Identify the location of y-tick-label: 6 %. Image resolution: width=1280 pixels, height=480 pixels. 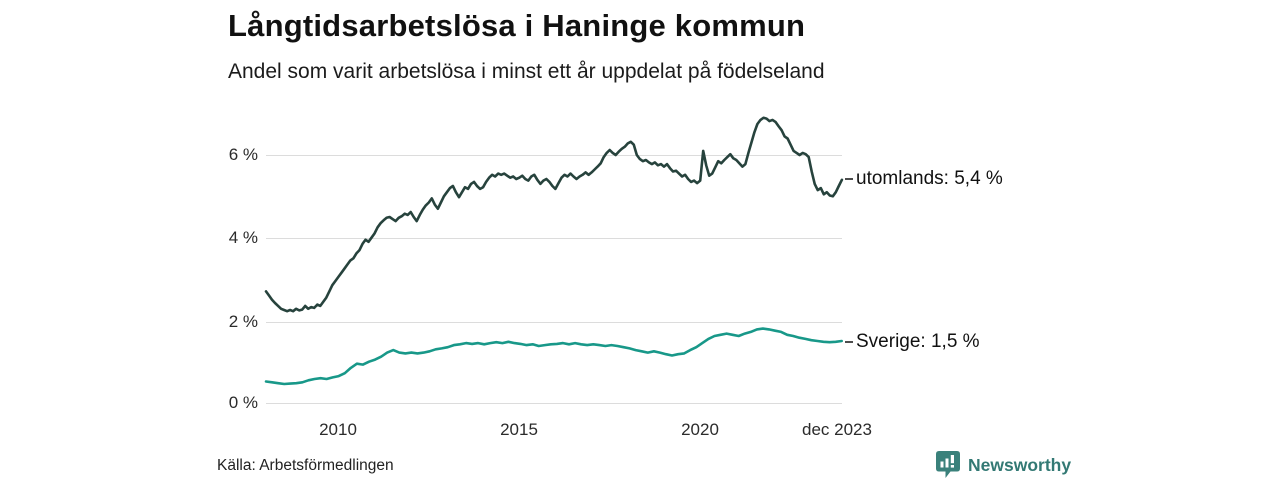
(243, 154).